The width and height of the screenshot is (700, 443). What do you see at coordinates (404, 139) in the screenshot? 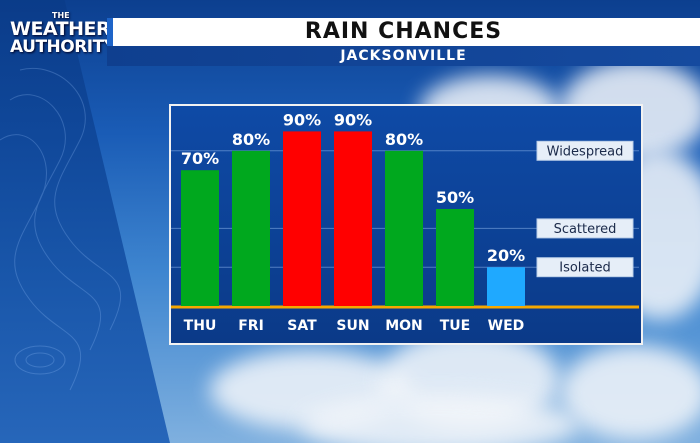
I see `data-label-mon: 80%` at bounding box center [404, 139].